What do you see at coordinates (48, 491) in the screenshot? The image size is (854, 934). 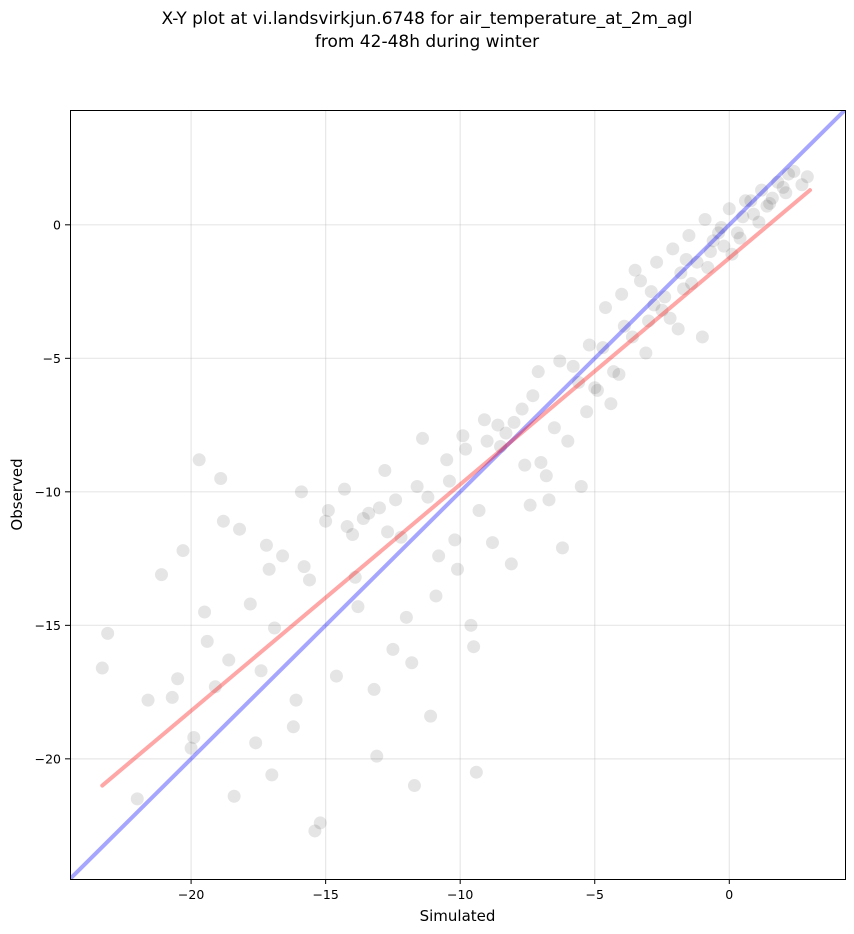 I see `y-tick-label: −10` at bounding box center [48, 491].